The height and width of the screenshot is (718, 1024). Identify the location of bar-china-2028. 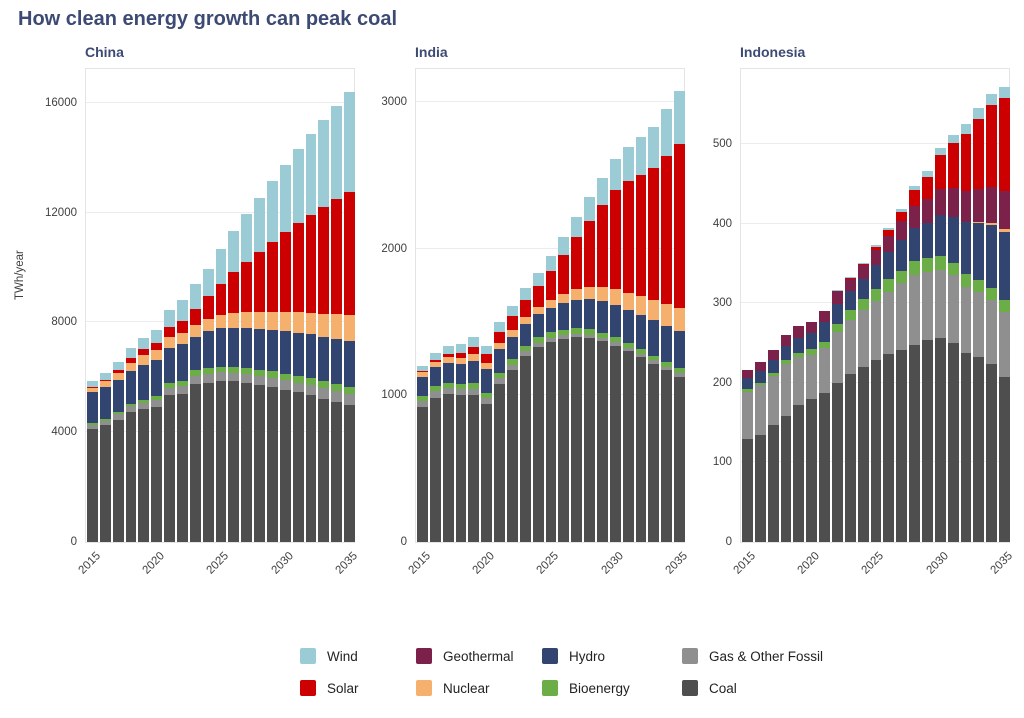
(260, 369).